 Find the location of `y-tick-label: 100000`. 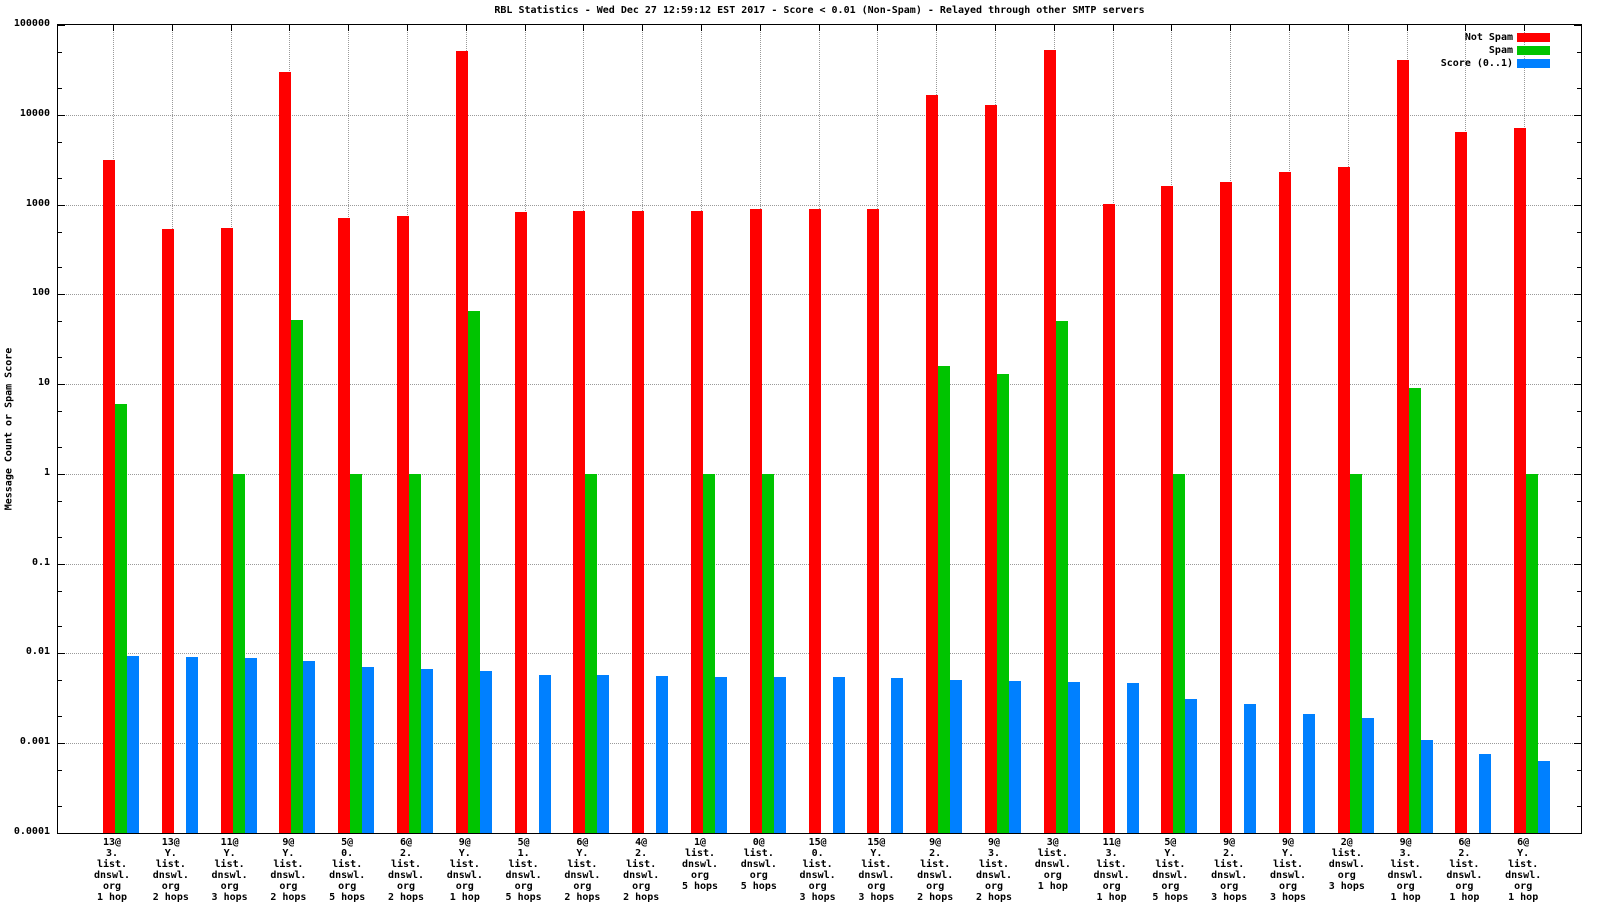

y-tick-label: 100000 is located at coordinates (31, 23).